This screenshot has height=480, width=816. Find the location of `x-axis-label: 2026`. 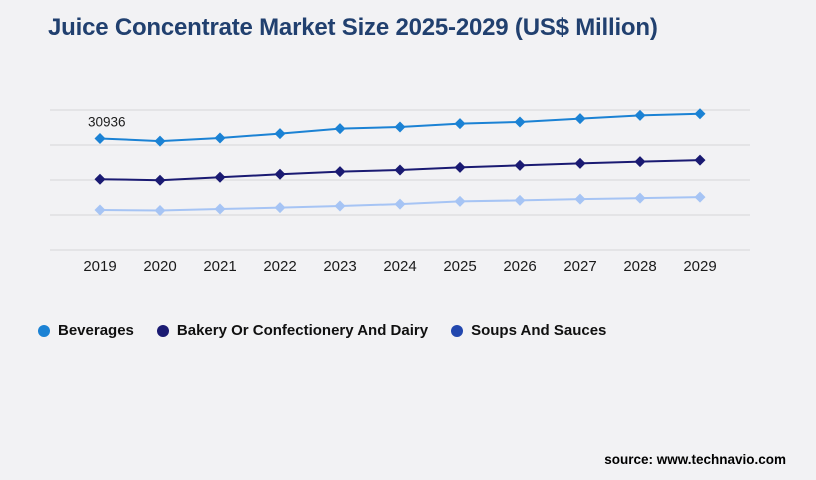

x-axis-label: 2026 is located at coordinates (519, 266).